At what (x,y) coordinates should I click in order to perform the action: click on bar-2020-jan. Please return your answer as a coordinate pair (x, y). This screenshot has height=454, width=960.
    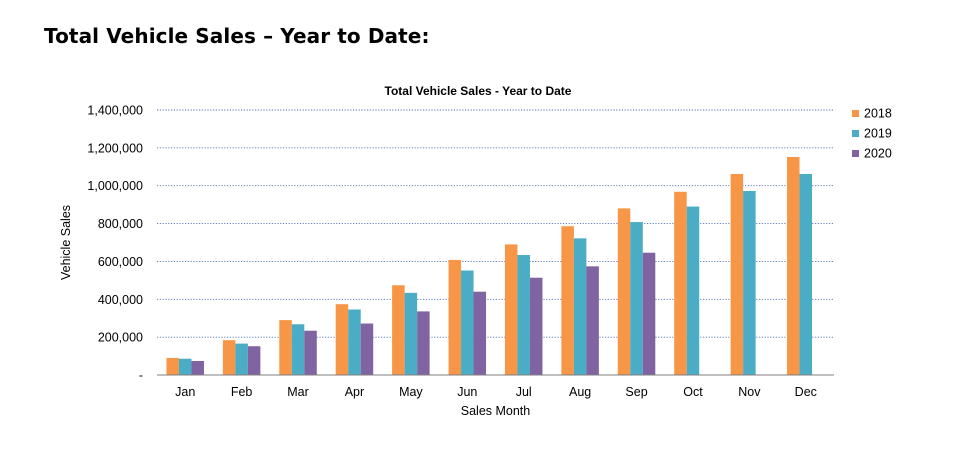
    Looking at the image, I should click on (197, 367).